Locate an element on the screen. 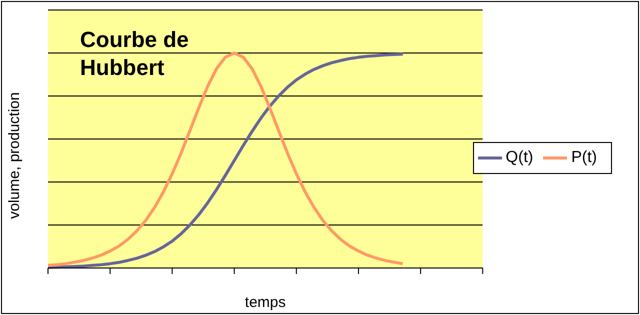 This screenshot has height=315, width=640. chart-title: Courbe de Hubbert is located at coordinates (135, 54).